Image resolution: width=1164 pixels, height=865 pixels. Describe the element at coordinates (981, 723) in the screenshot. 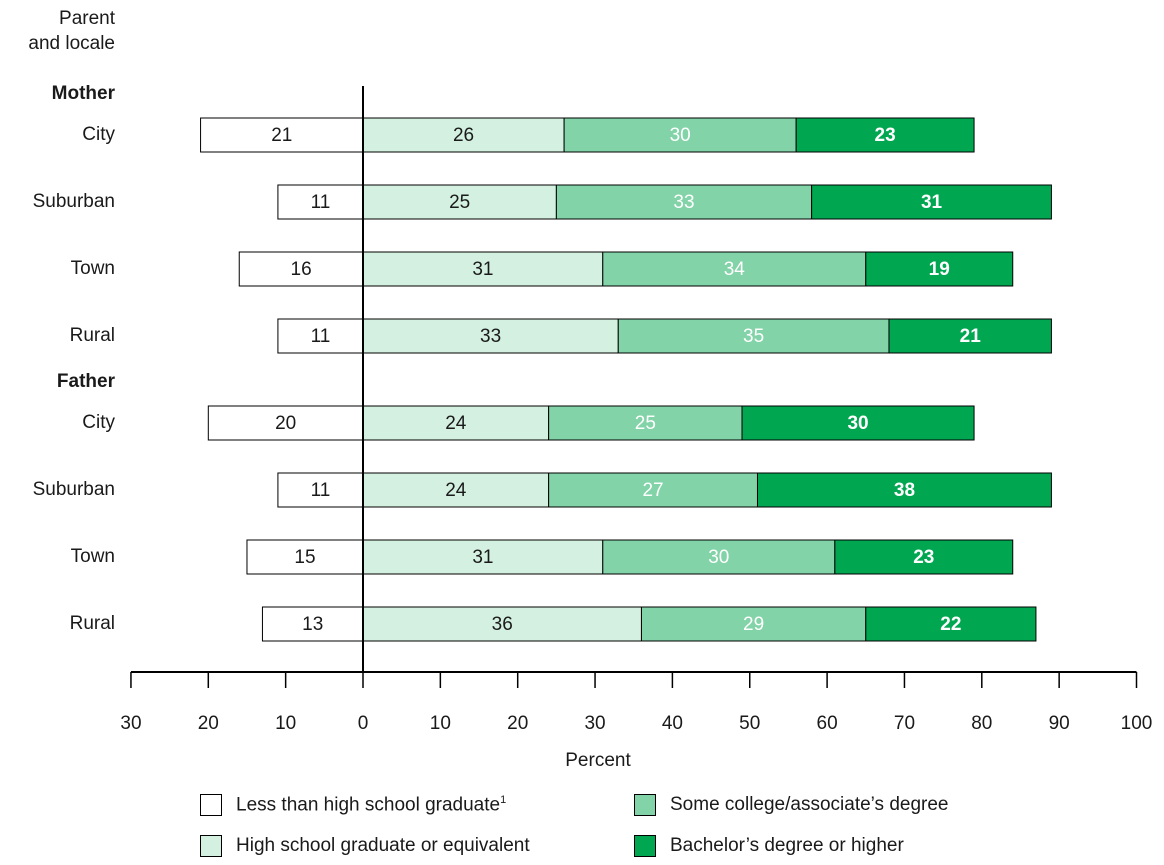

I see `x-tick-label-11: 80` at that location.